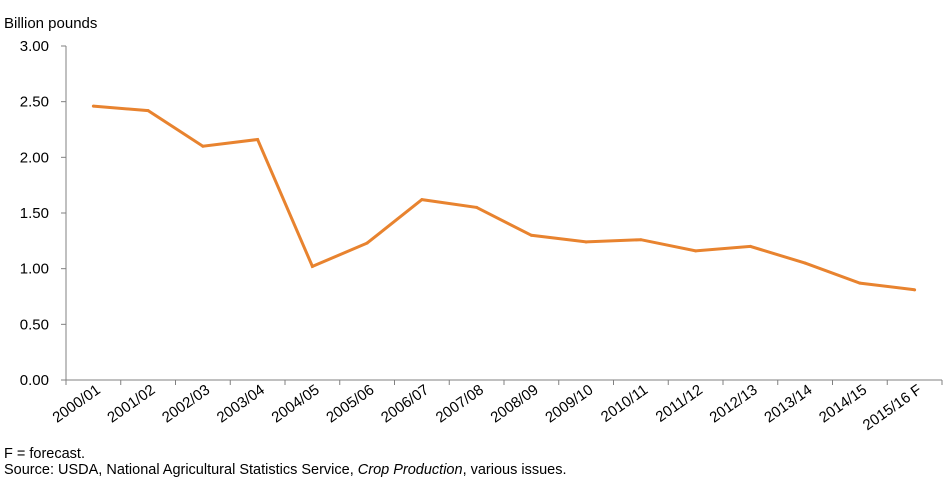 This screenshot has height=480, width=943. What do you see at coordinates (514, 403) in the screenshot?
I see `x-tick-label: 2008/09` at bounding box center [514, 403].